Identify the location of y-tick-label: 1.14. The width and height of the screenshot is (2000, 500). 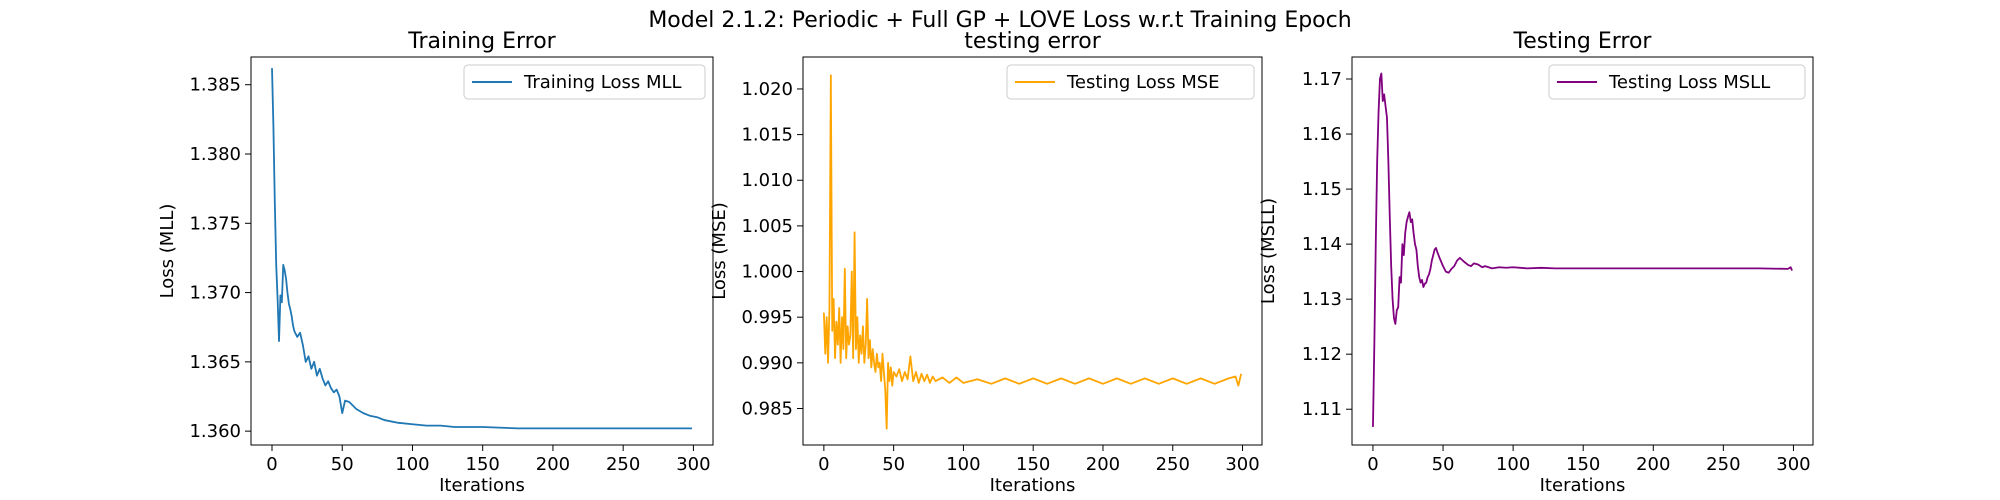
(1322, 244).